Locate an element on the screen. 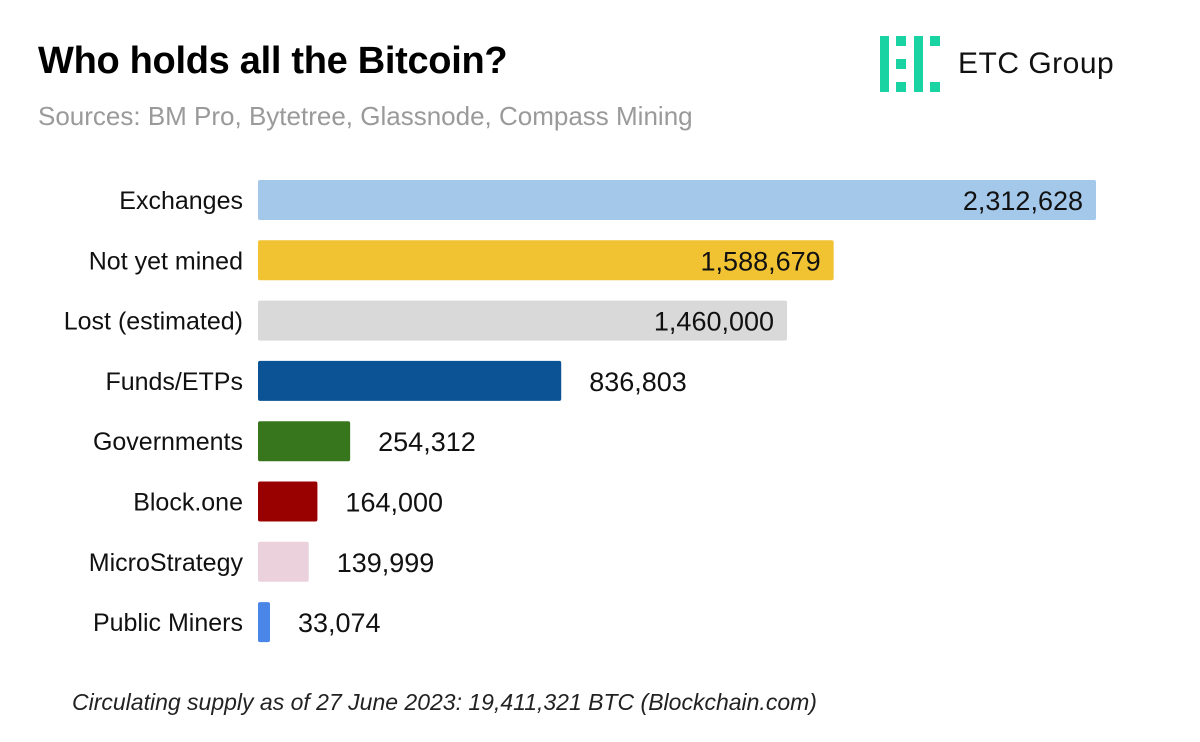  value-label-exchanges: 2,312,628 is located at coordinates (1023, 201).